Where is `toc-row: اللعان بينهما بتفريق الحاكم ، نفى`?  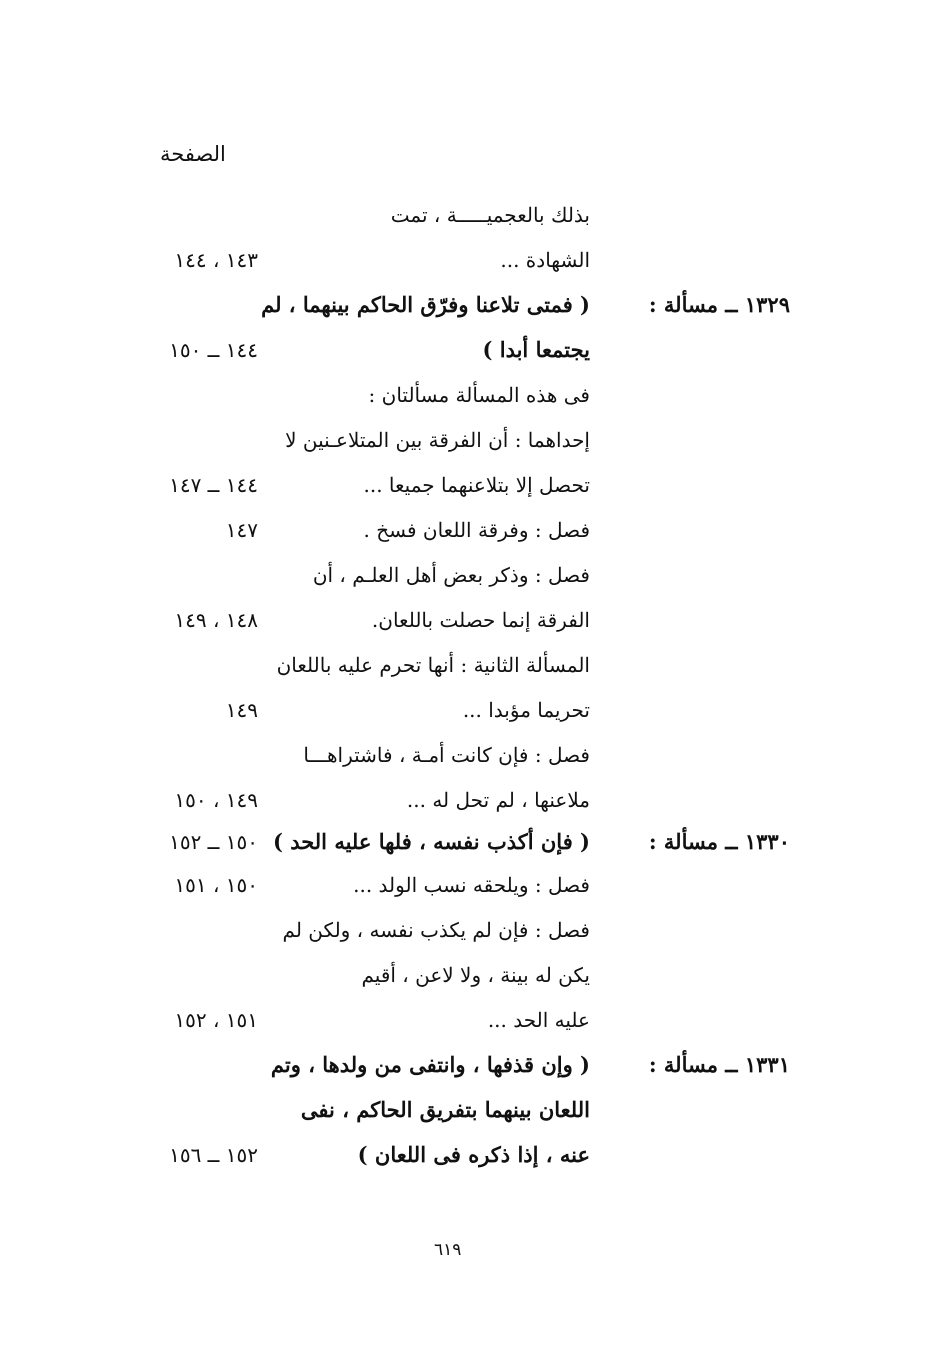 toc-row: اللعان بينهما بتفريق الحاكم ، نفى is located at coordinates (468, 1110).